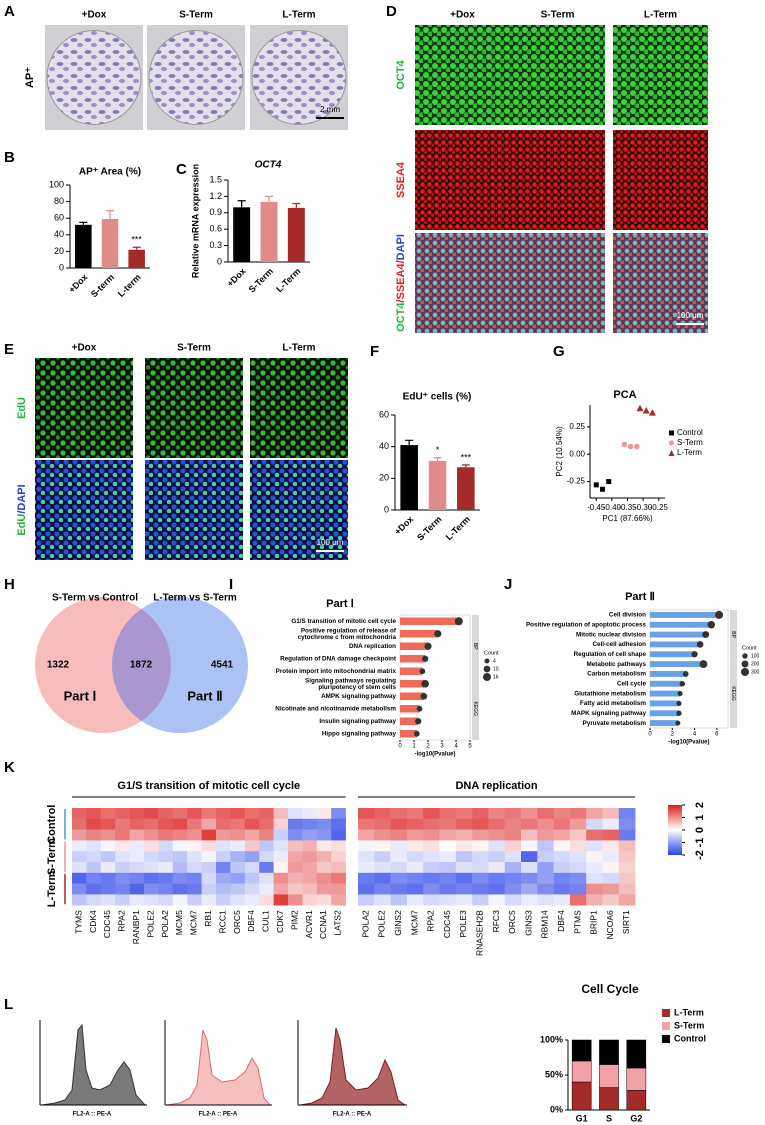  I want to click on category-label: Nicotinate and nicotinamide metabolism, so click(335, 708).